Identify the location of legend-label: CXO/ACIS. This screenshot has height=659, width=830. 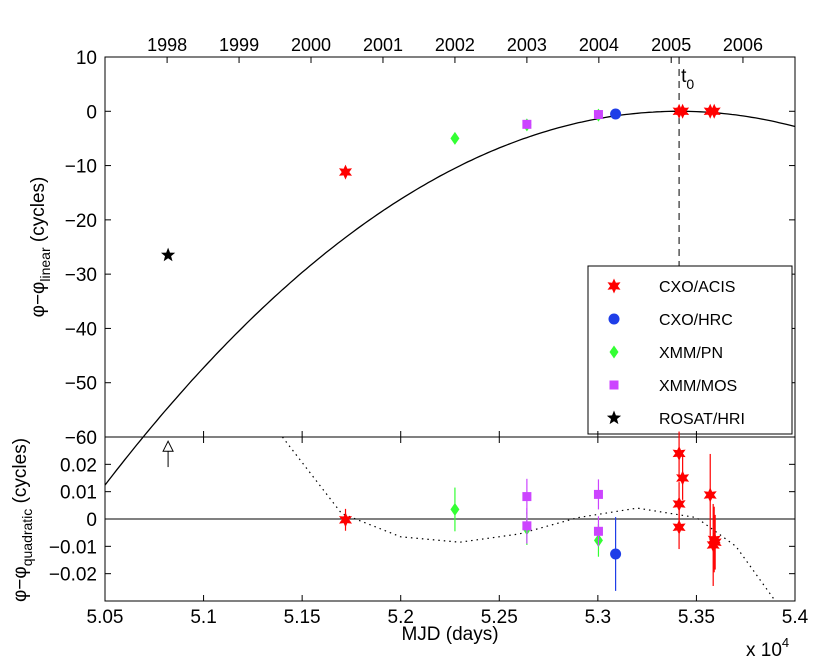
(697, 287).